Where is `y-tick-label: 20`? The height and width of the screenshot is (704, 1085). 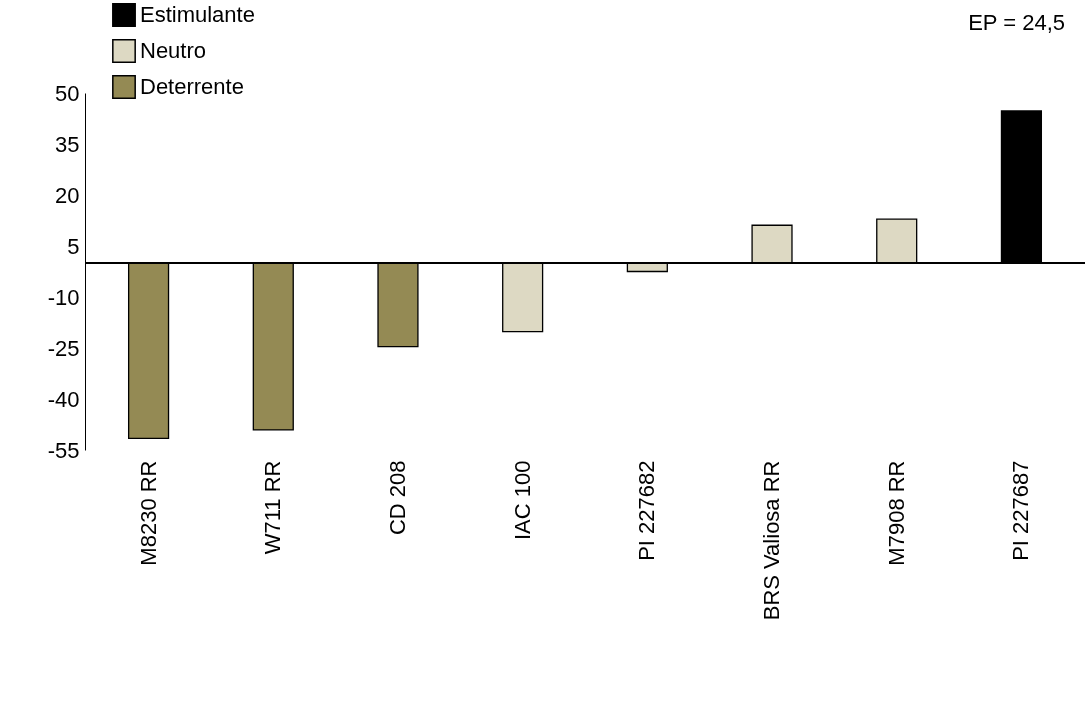 y-tick-label: 20 is located at coordinates (67, 195).